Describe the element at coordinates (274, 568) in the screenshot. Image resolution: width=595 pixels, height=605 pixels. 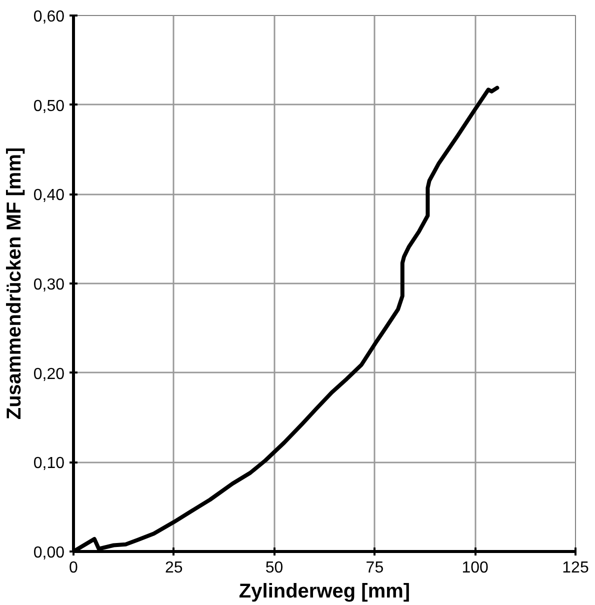
I see `x-tick-label: 50` at that location.